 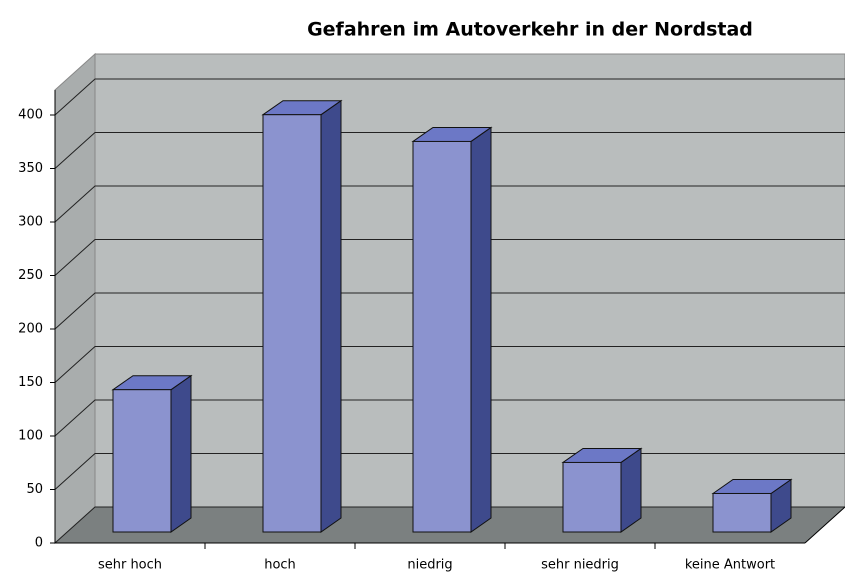 What do you see at coordinates (824, 525) in the screenshot?
I see `x-axis-back` at bounding box center [824, 525].